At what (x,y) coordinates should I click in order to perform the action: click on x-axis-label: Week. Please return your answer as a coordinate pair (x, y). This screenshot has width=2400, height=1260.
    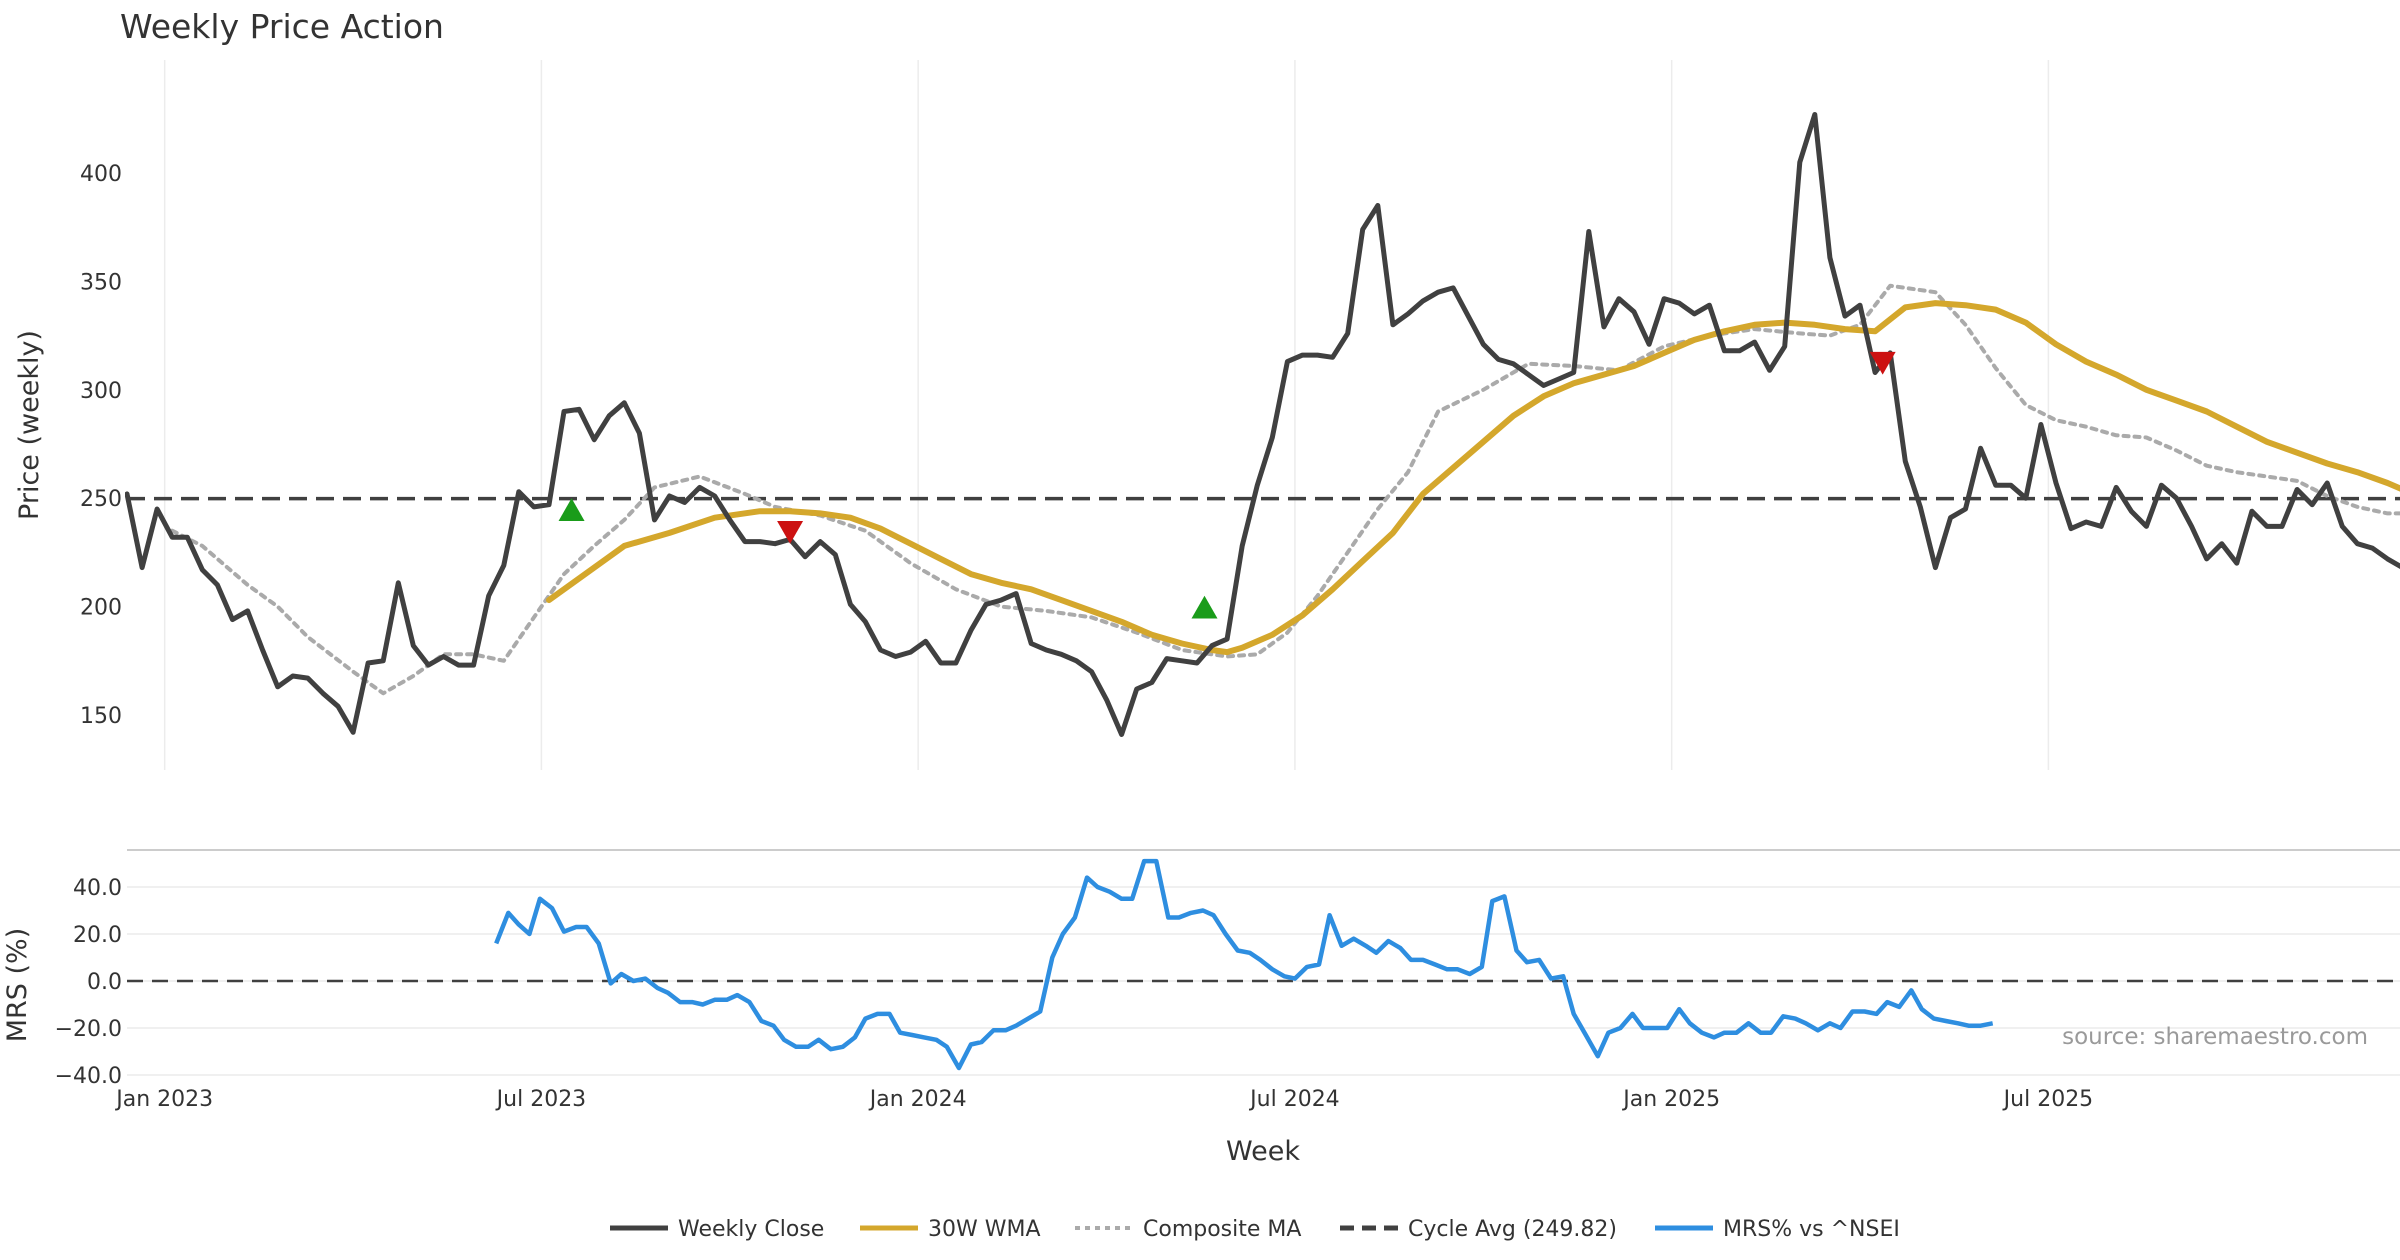
    Looking at the image, I should click on (1263, 1151).